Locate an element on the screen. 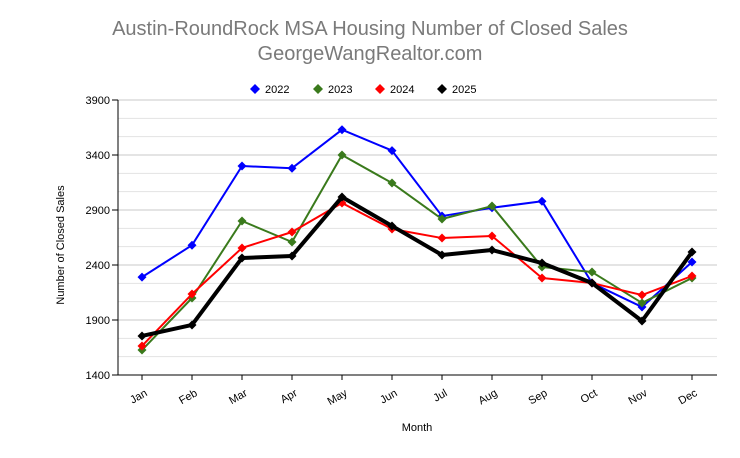 The image size is (740, 458). x-tick-label: Nov is located at coordinates (638, 397).